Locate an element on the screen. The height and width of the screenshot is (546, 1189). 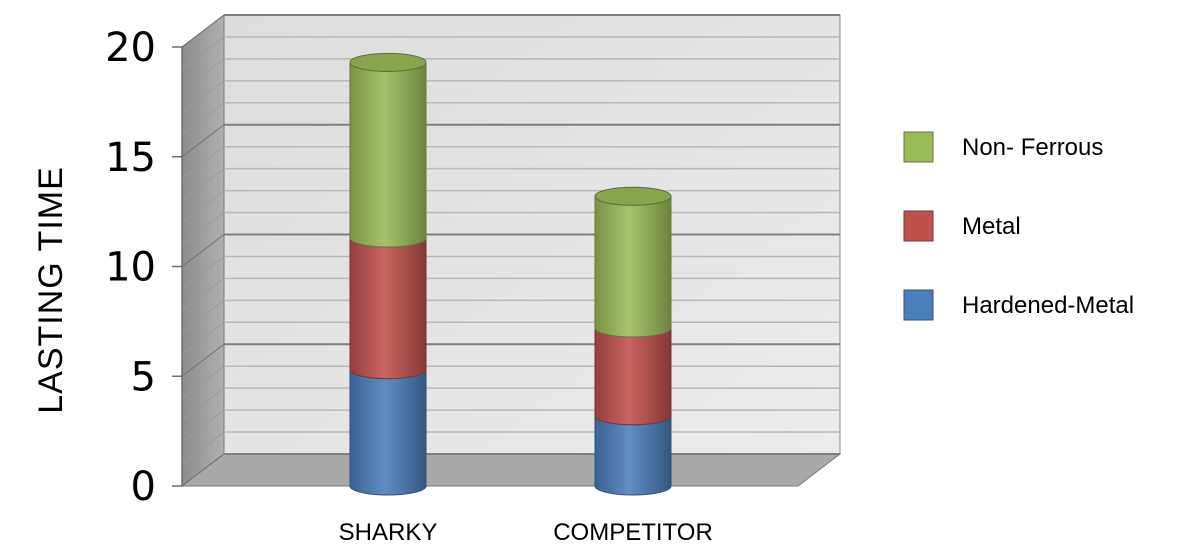
y-tick-label: 0 is located at coordinates (143, 487).